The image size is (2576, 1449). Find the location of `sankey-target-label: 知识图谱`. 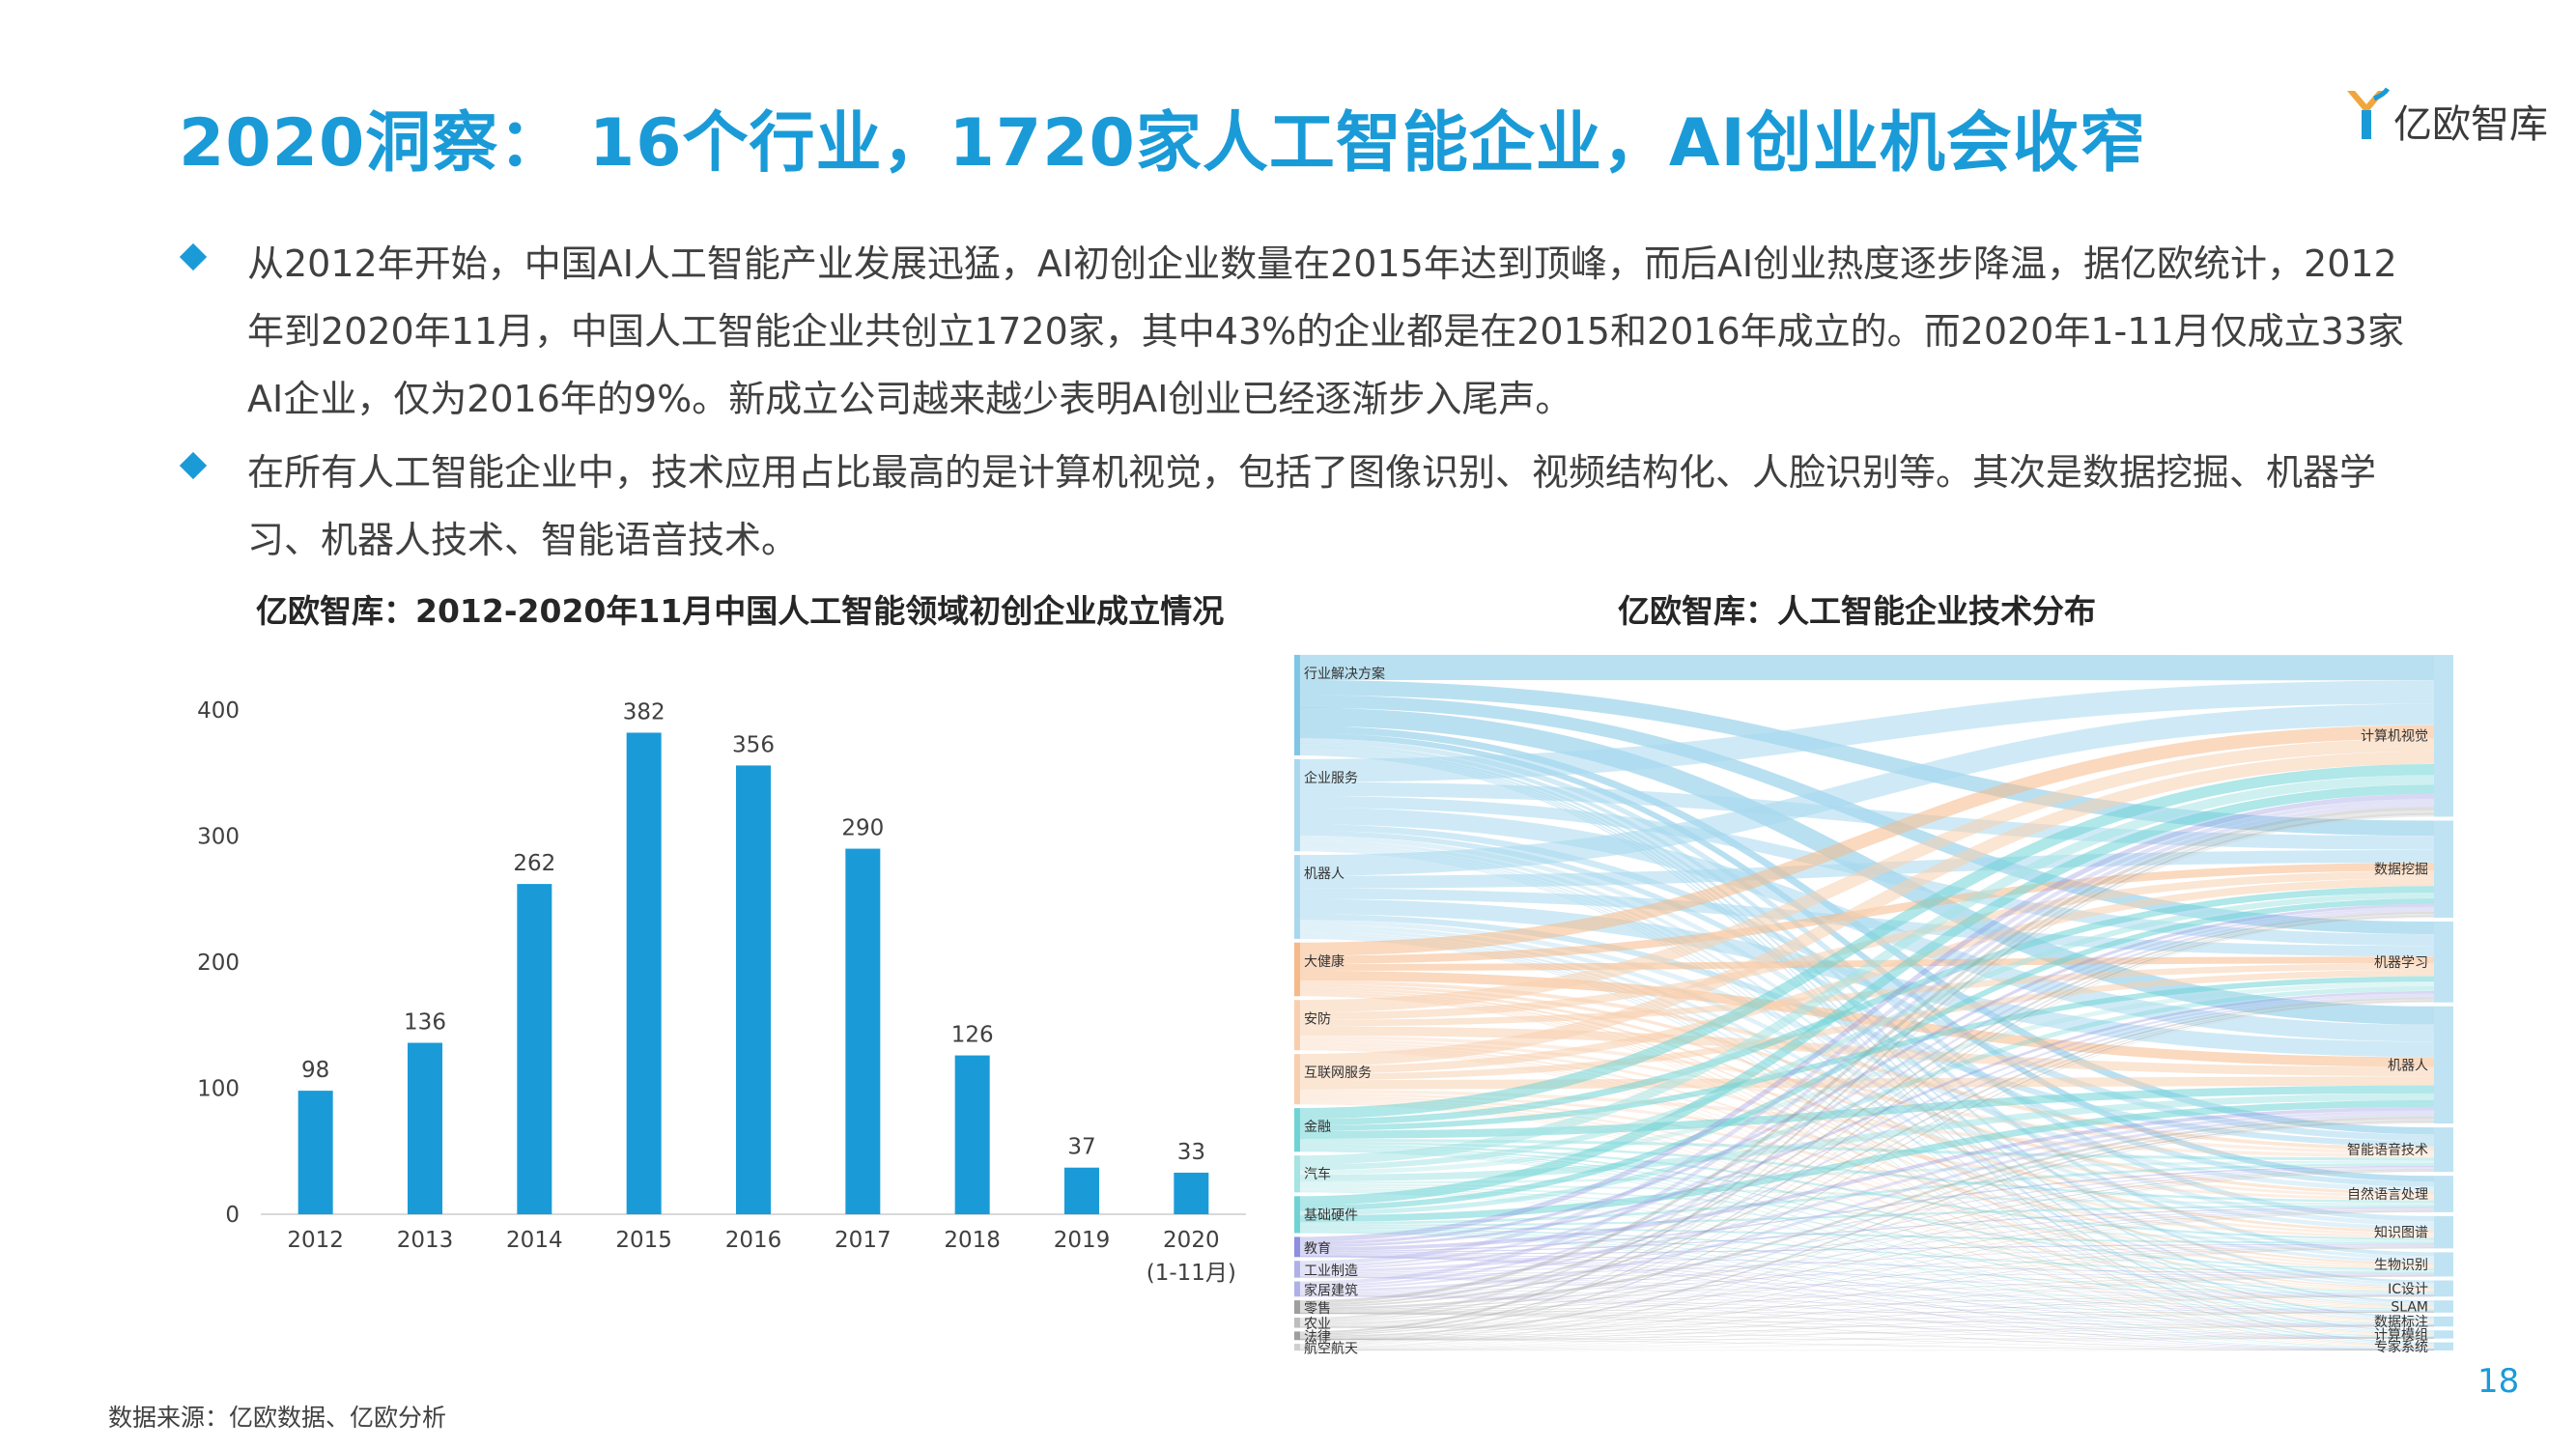

sankey-target-label: 知识图谱 is located at coordinates (2401, 1233).